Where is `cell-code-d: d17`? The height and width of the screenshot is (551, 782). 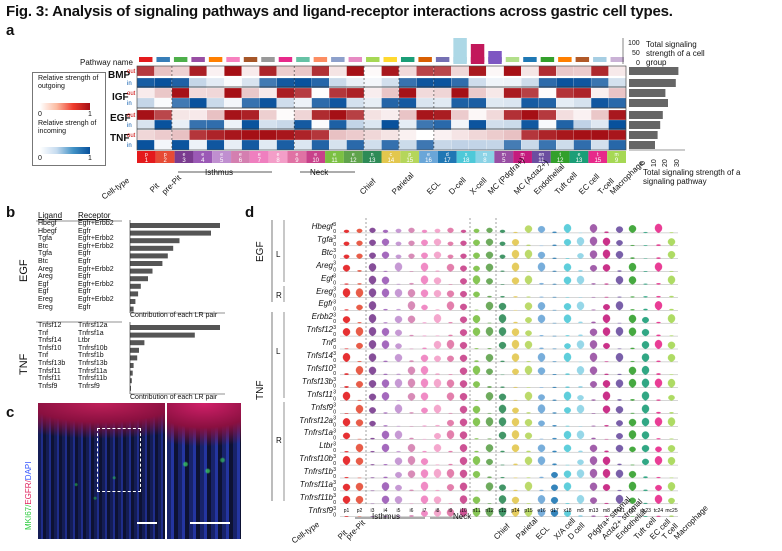
cell-code-d: d17 is located at coordinates (554, 511).